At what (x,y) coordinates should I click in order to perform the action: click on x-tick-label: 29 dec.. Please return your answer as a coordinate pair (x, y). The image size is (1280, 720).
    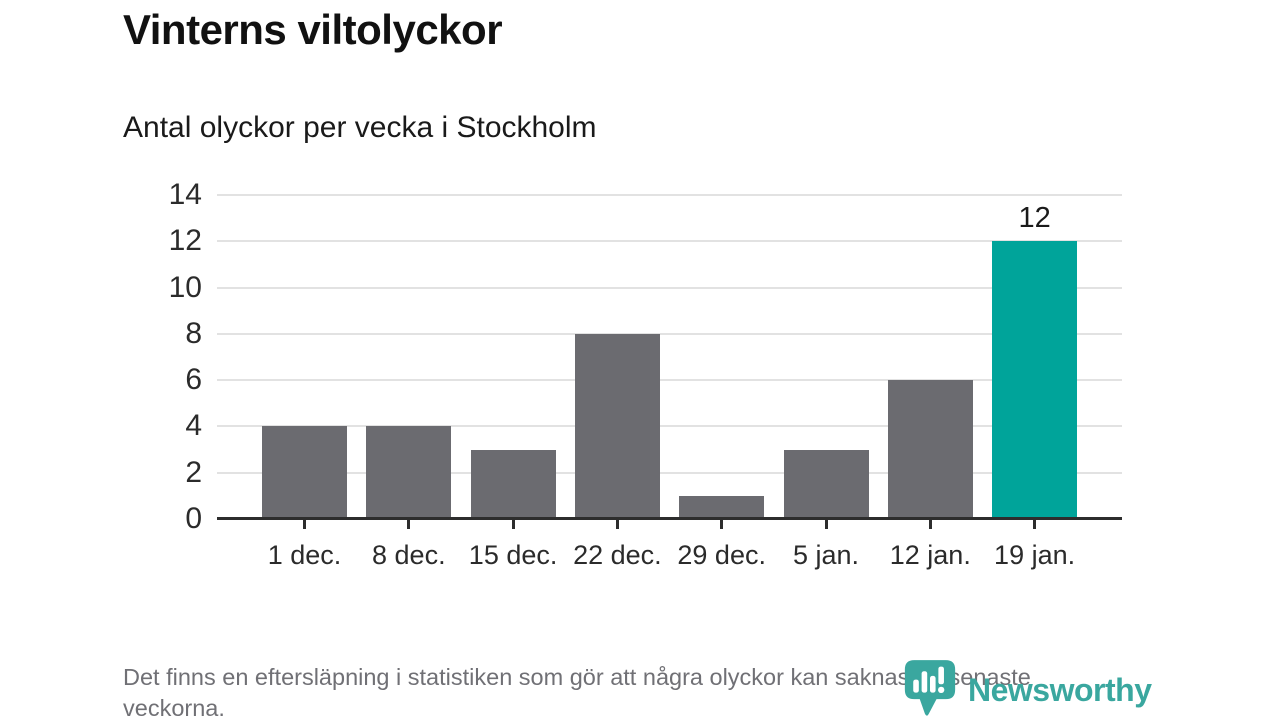
    Looking at the image, I should click on (721, 555).